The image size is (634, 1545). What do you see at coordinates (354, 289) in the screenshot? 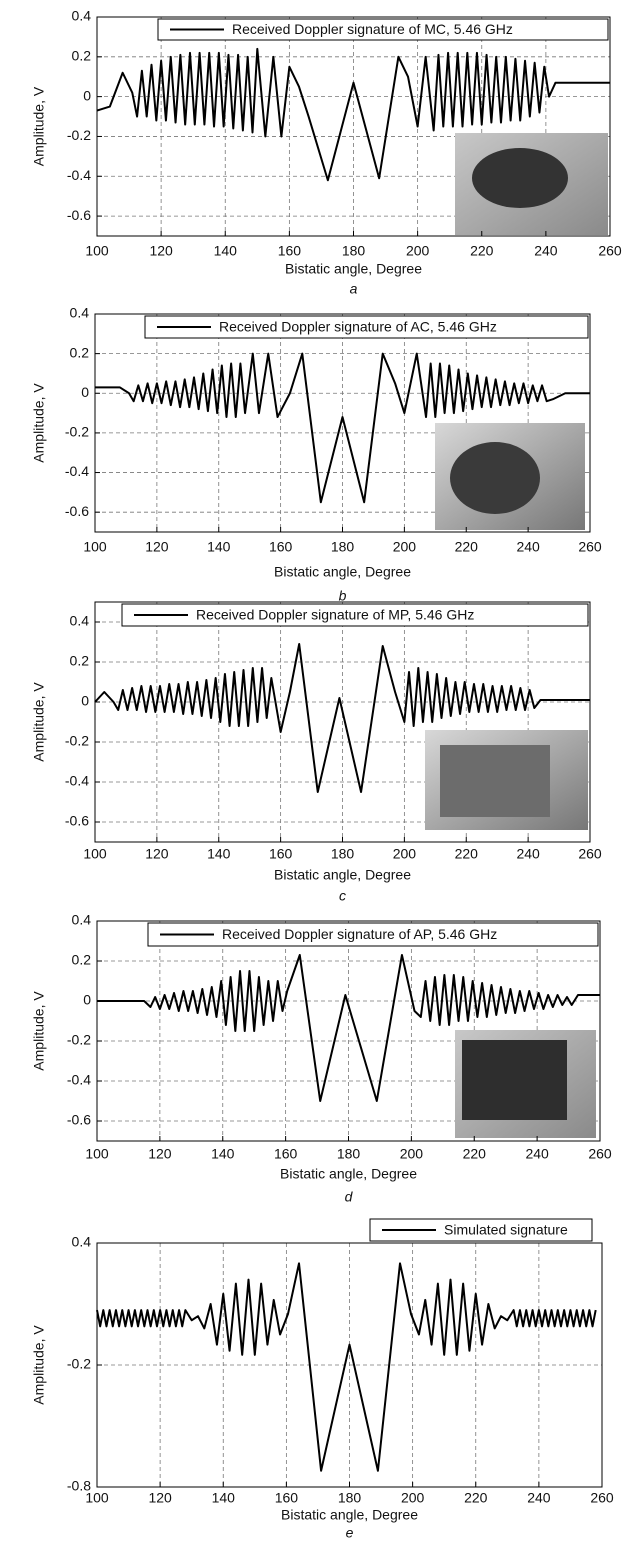
I see `panel-caption: a` at bounding box center [354, 289].